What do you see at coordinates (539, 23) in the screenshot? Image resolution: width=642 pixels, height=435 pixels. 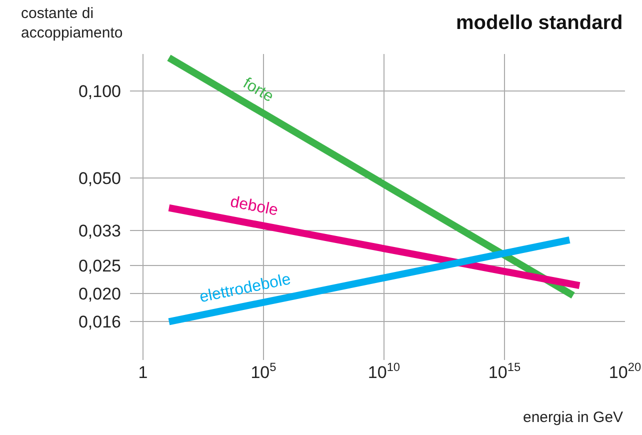 I see `chart-title: modello standard` at bounding box center [539, 23].